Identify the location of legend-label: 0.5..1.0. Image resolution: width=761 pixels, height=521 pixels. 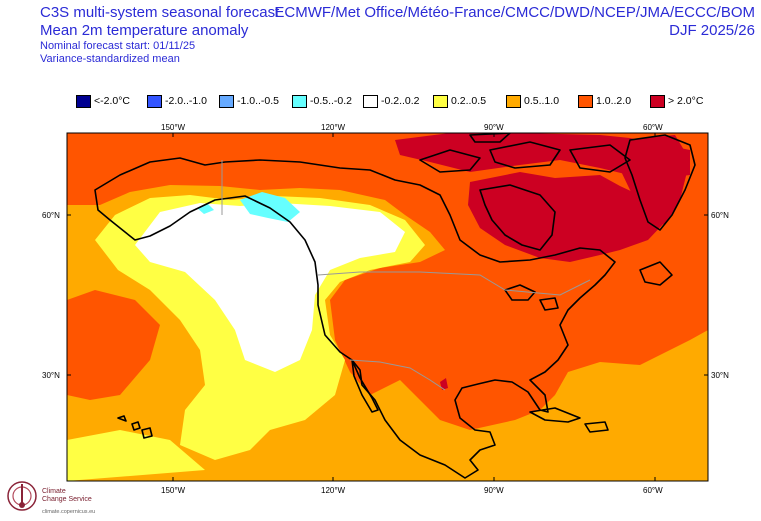
(542, 101).